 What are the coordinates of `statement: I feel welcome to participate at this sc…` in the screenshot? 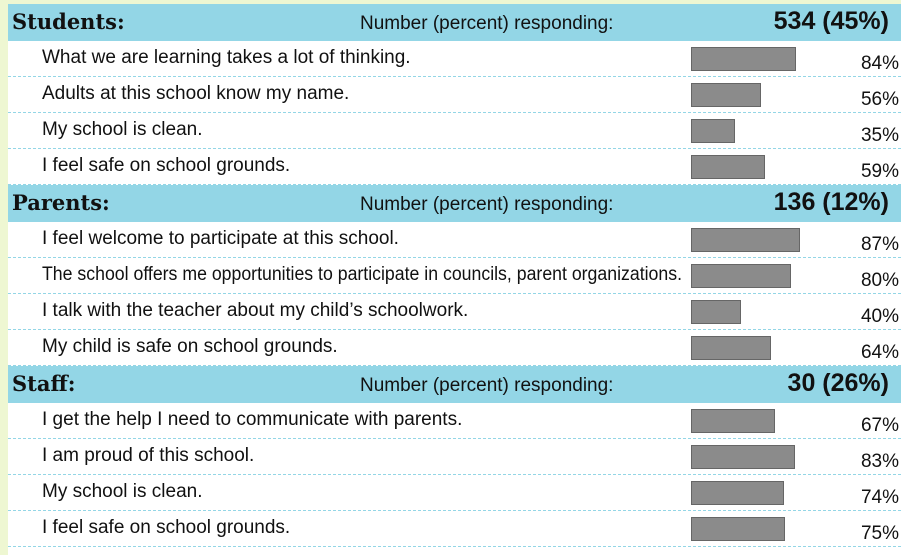 It's located at (220, 238).